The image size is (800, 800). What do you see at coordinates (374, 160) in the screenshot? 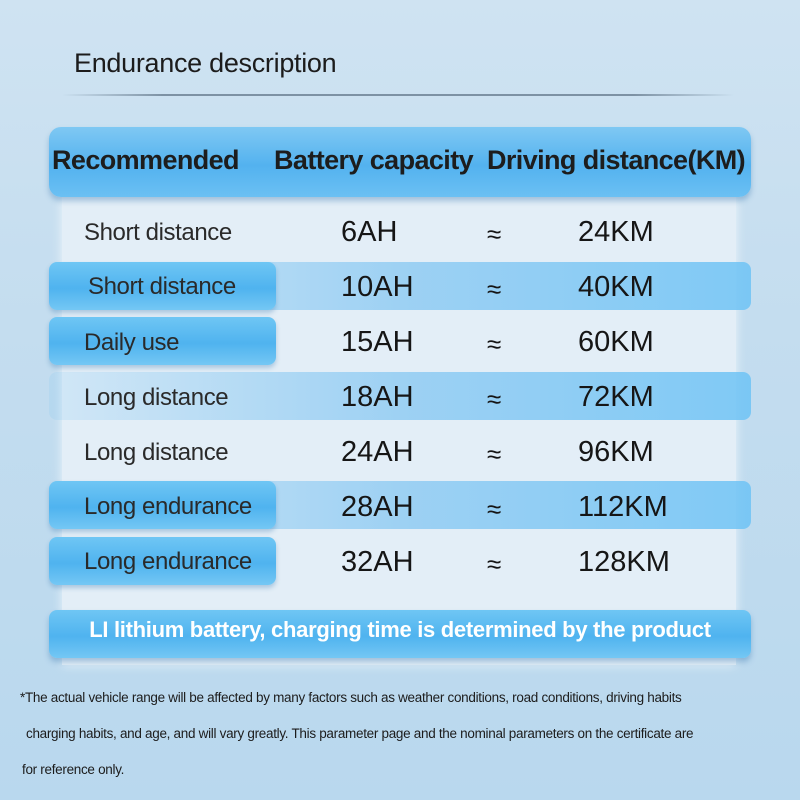
I see `header-battery-capacity: Battery capacity` at bounding box center [374, 160].